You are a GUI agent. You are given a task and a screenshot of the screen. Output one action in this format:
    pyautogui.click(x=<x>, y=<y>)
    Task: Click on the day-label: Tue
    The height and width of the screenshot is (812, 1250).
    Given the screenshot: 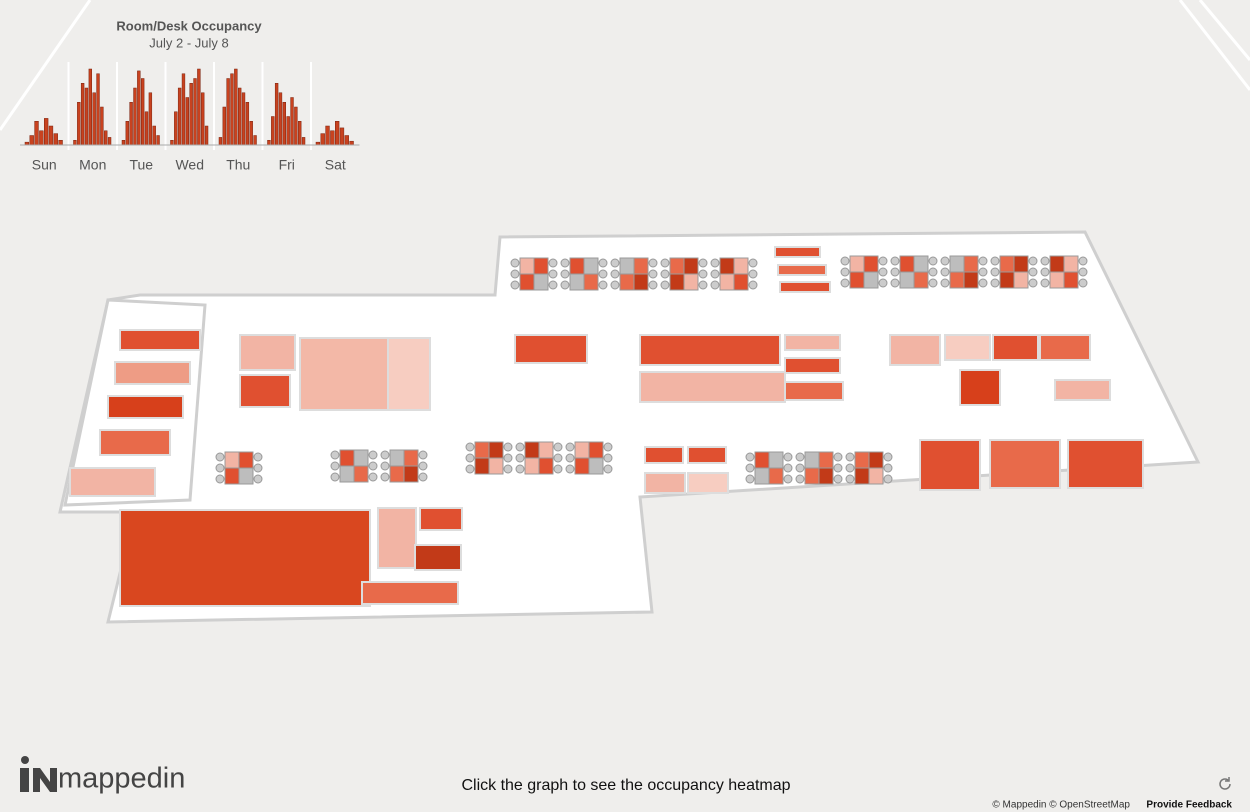 What is the action you would take?
    pyautogui.click(x=141, y=165)
    